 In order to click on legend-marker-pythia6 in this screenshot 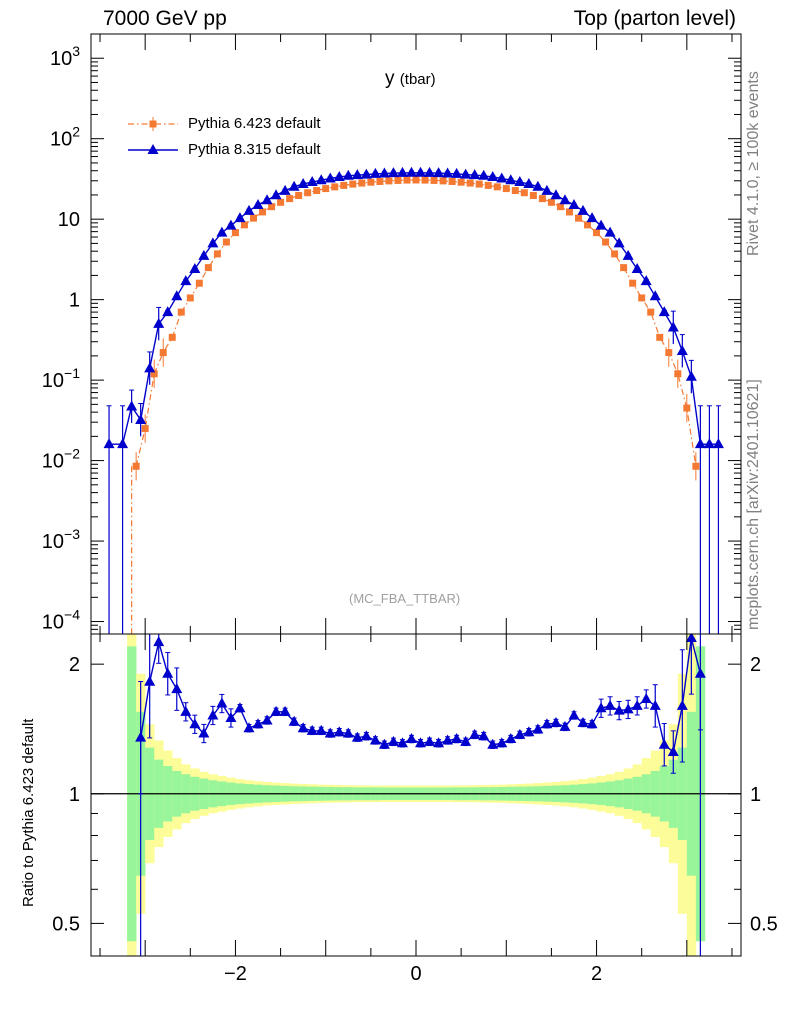, I will do `click(153, 124)`.